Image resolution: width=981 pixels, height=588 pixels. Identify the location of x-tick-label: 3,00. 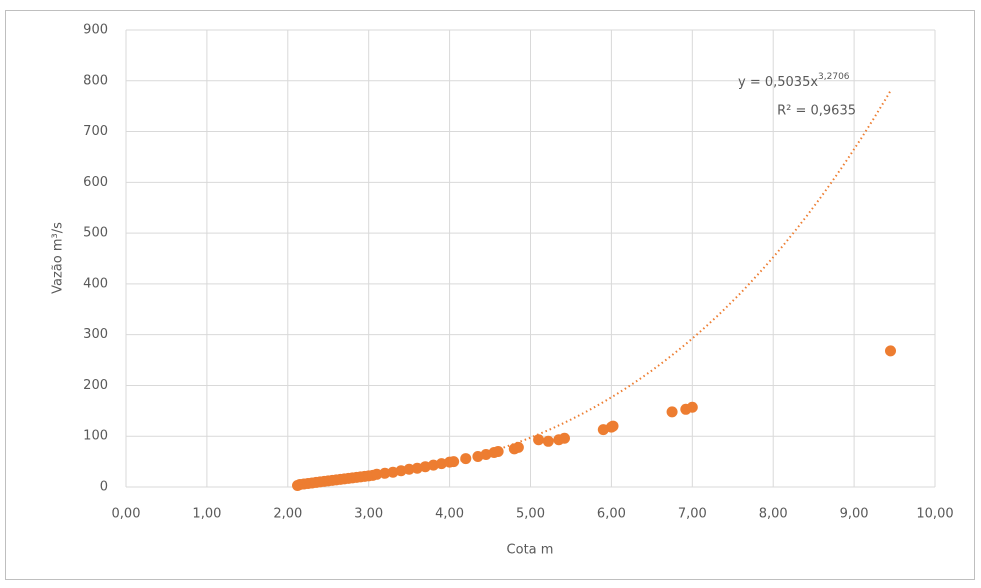
(368, 514).